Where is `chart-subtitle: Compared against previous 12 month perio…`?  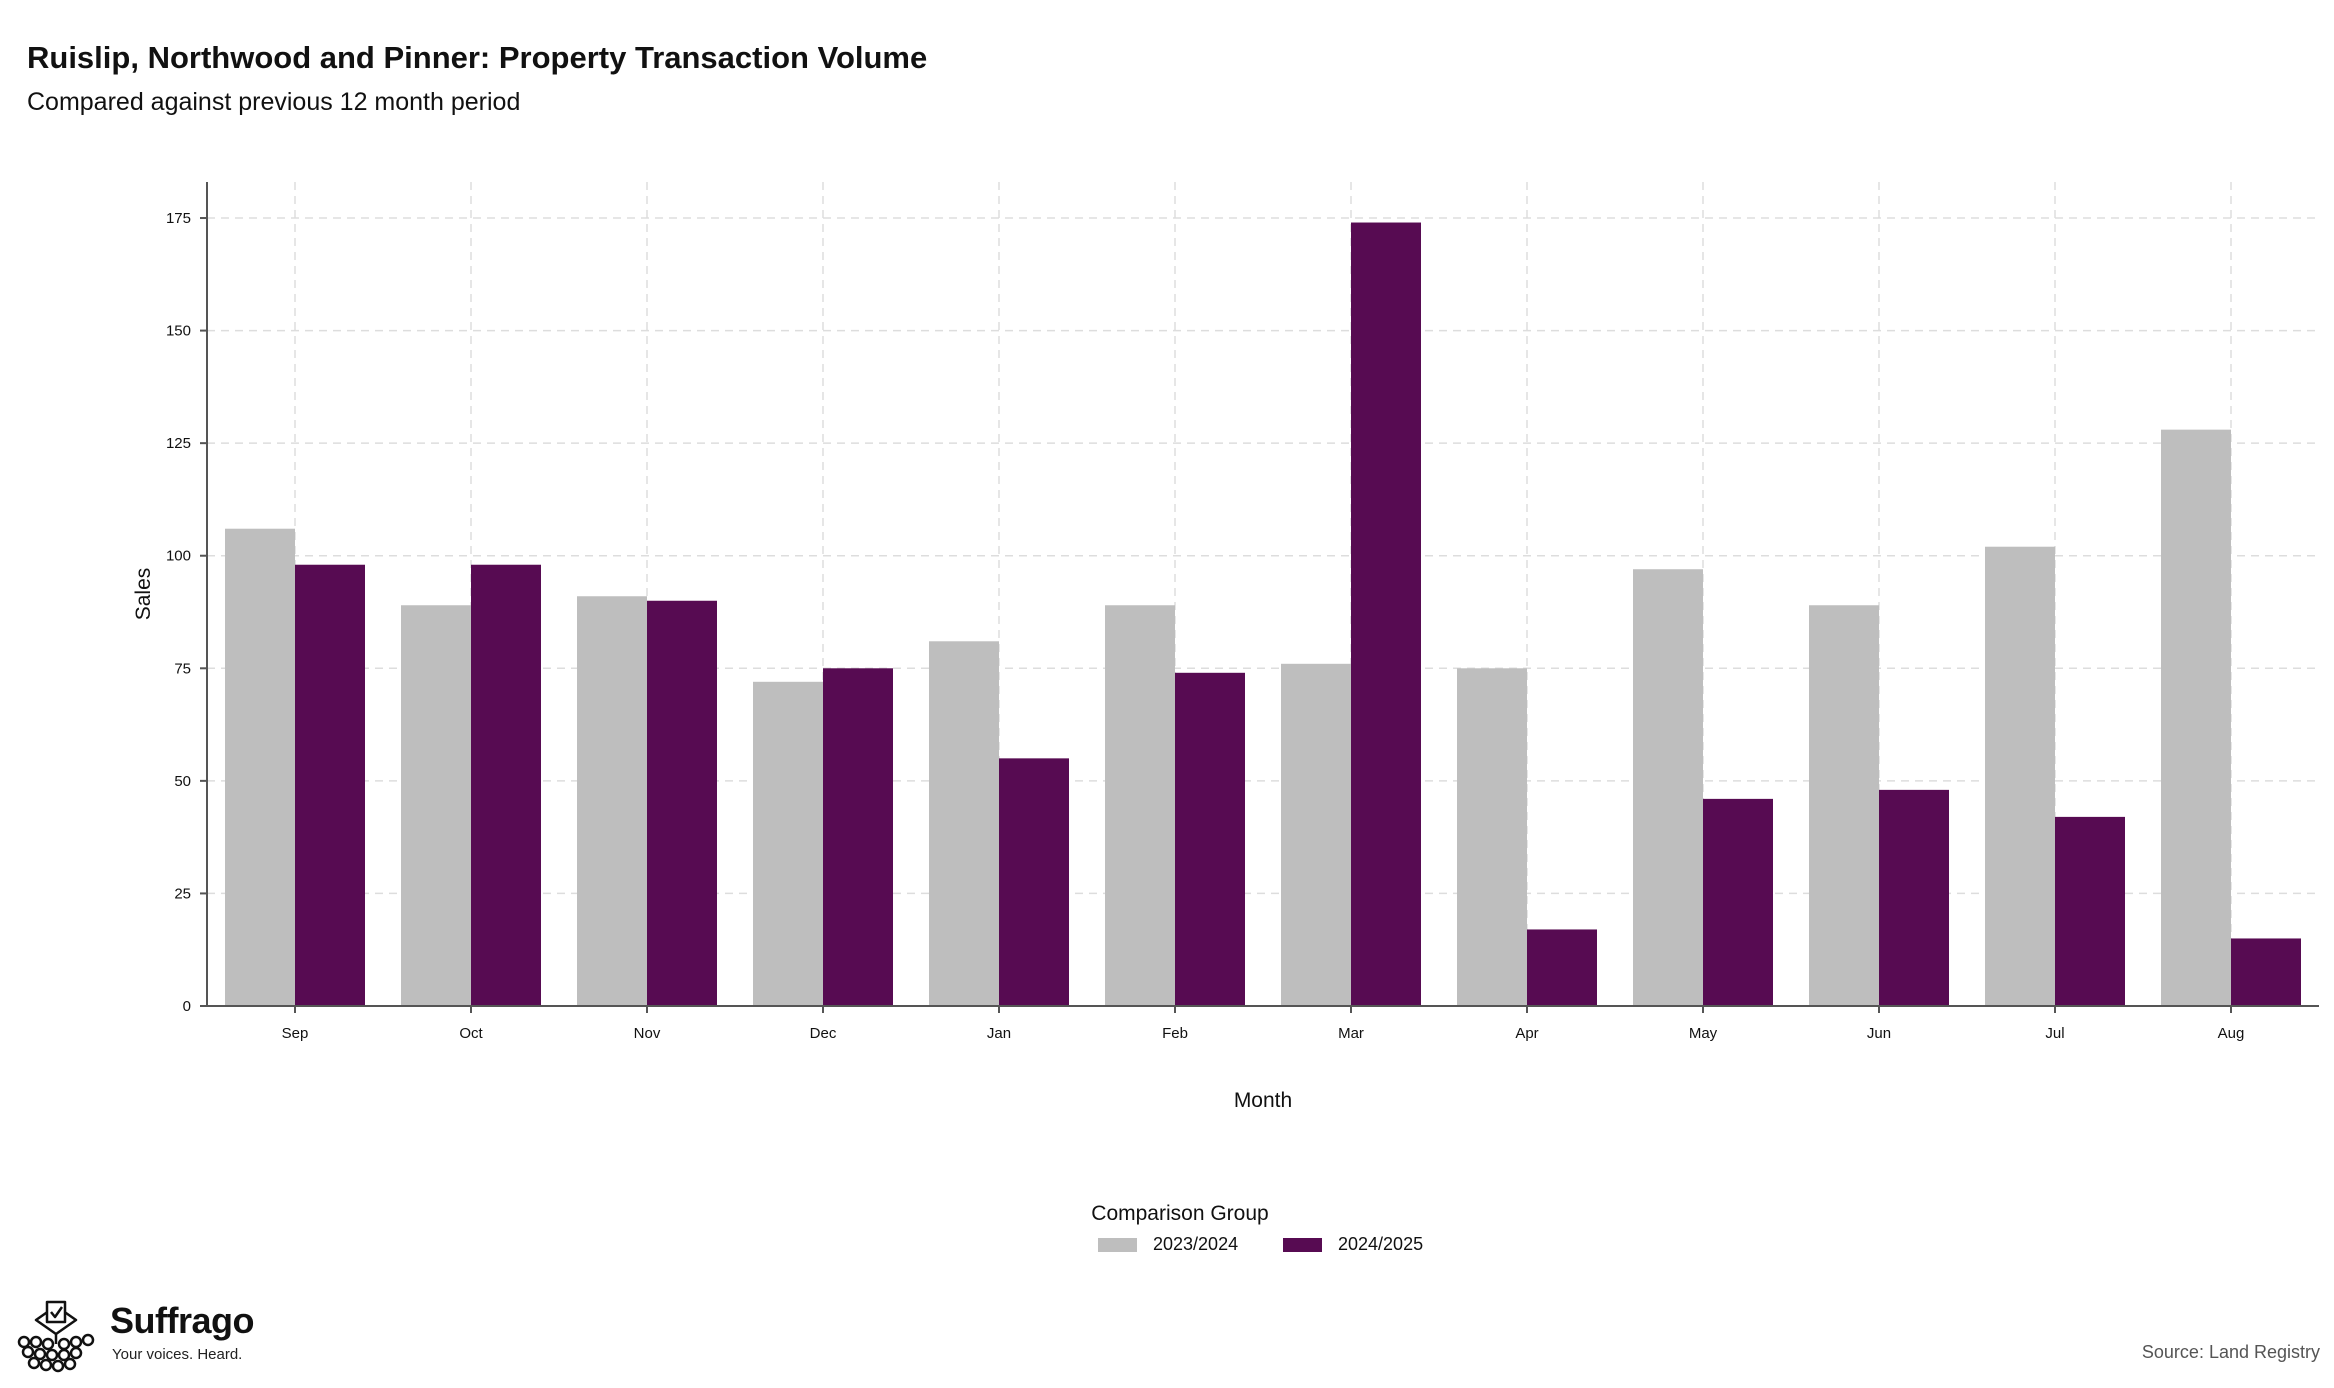 chart-subtitle: Compared against previous 12 month perio… is located at coordinates (274, 102).